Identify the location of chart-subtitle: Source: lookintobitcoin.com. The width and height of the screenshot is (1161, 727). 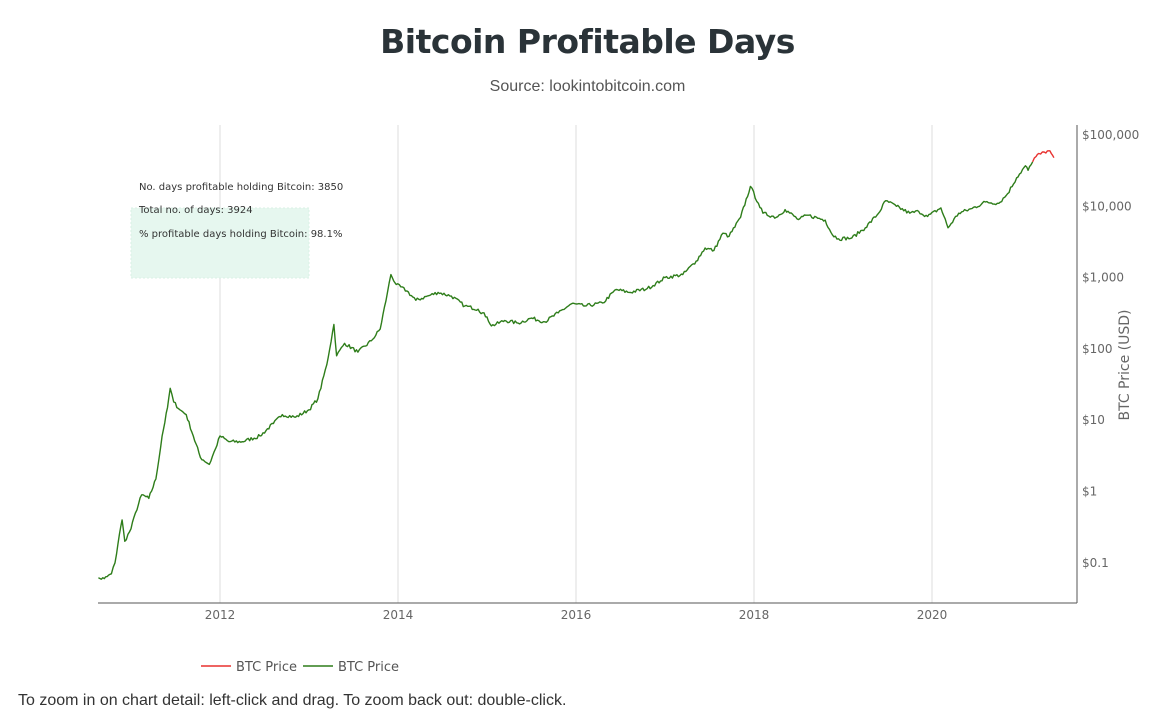
(587, 86).